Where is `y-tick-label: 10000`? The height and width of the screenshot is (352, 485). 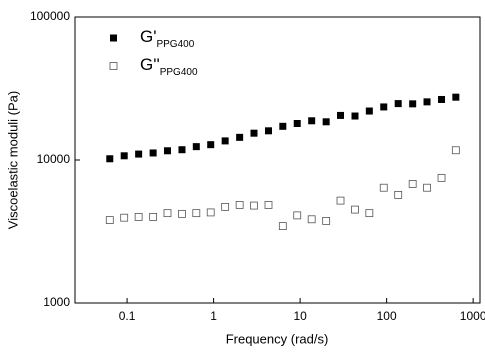 y-tick-label: 10000 is located at coordinates (54, 159).